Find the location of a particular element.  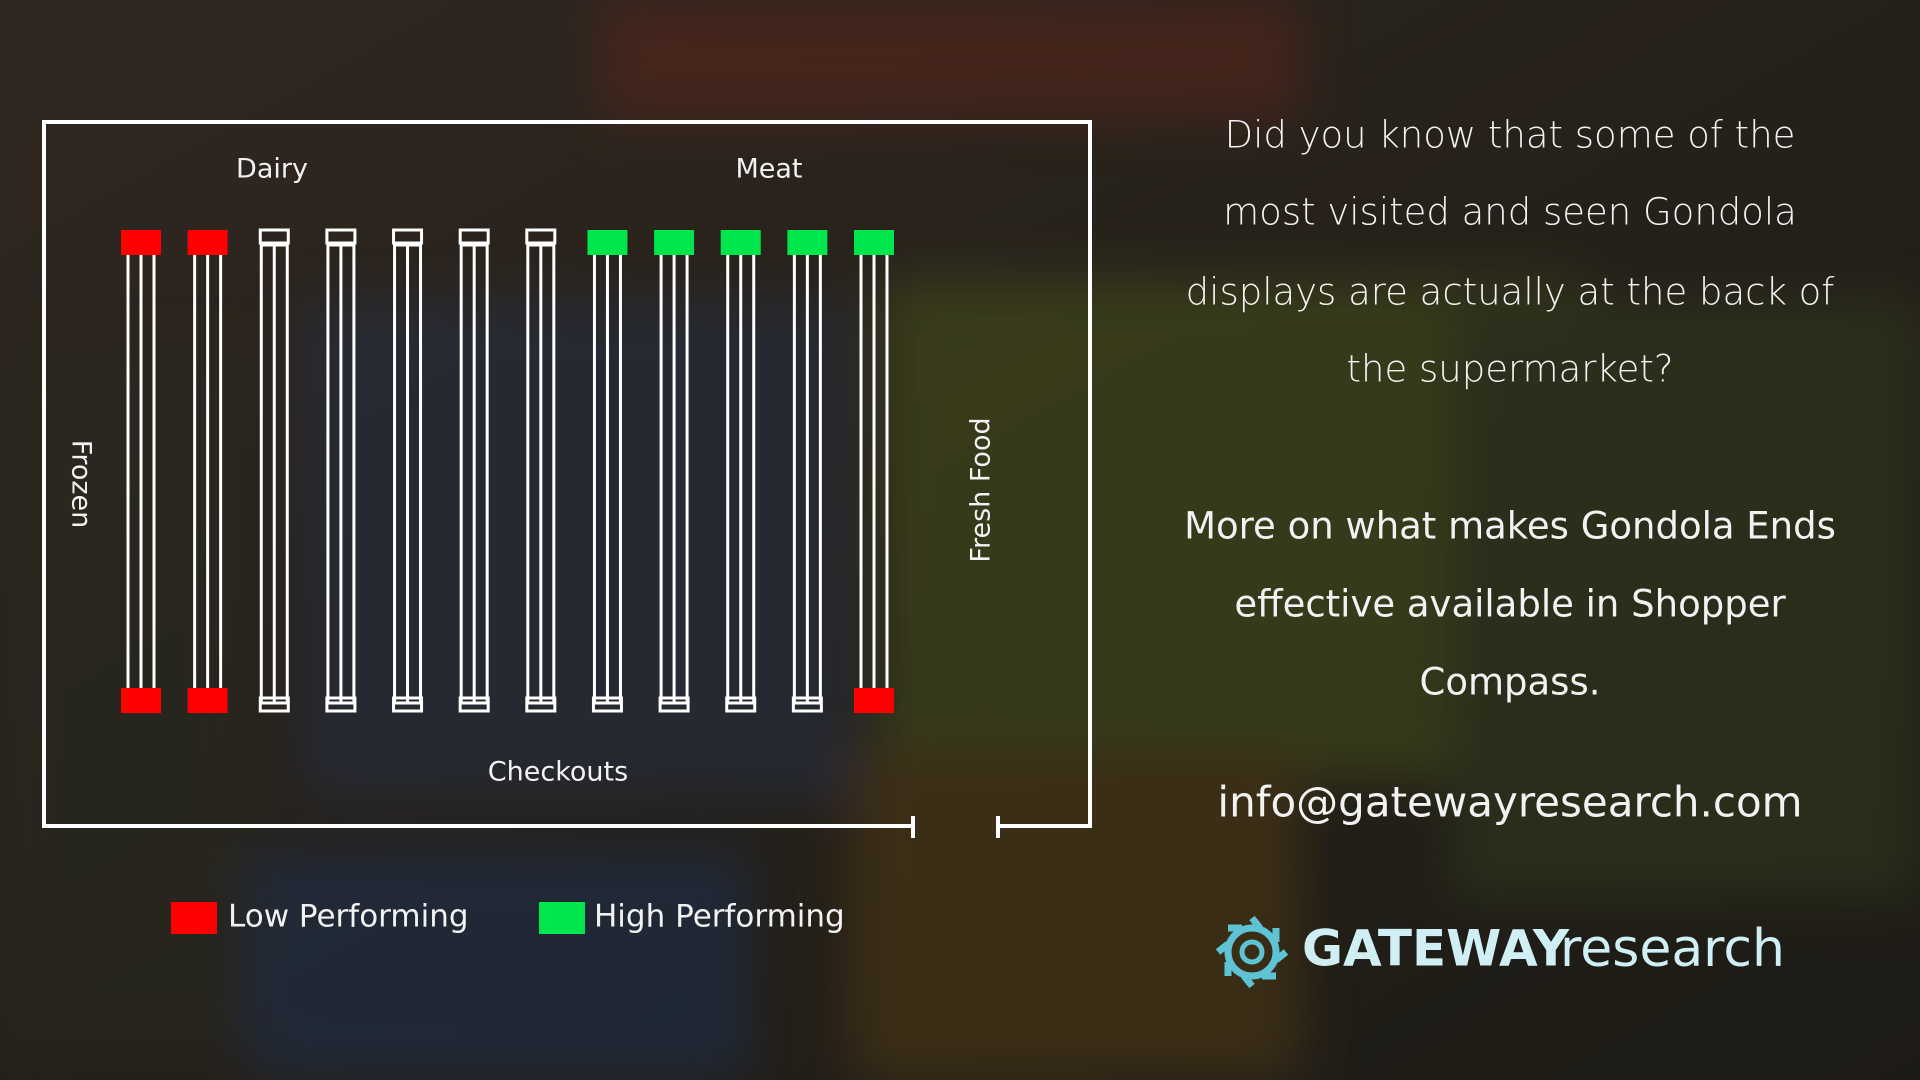

paragraph-line: Did you know that some of the is located at coordinates (1510, 135).